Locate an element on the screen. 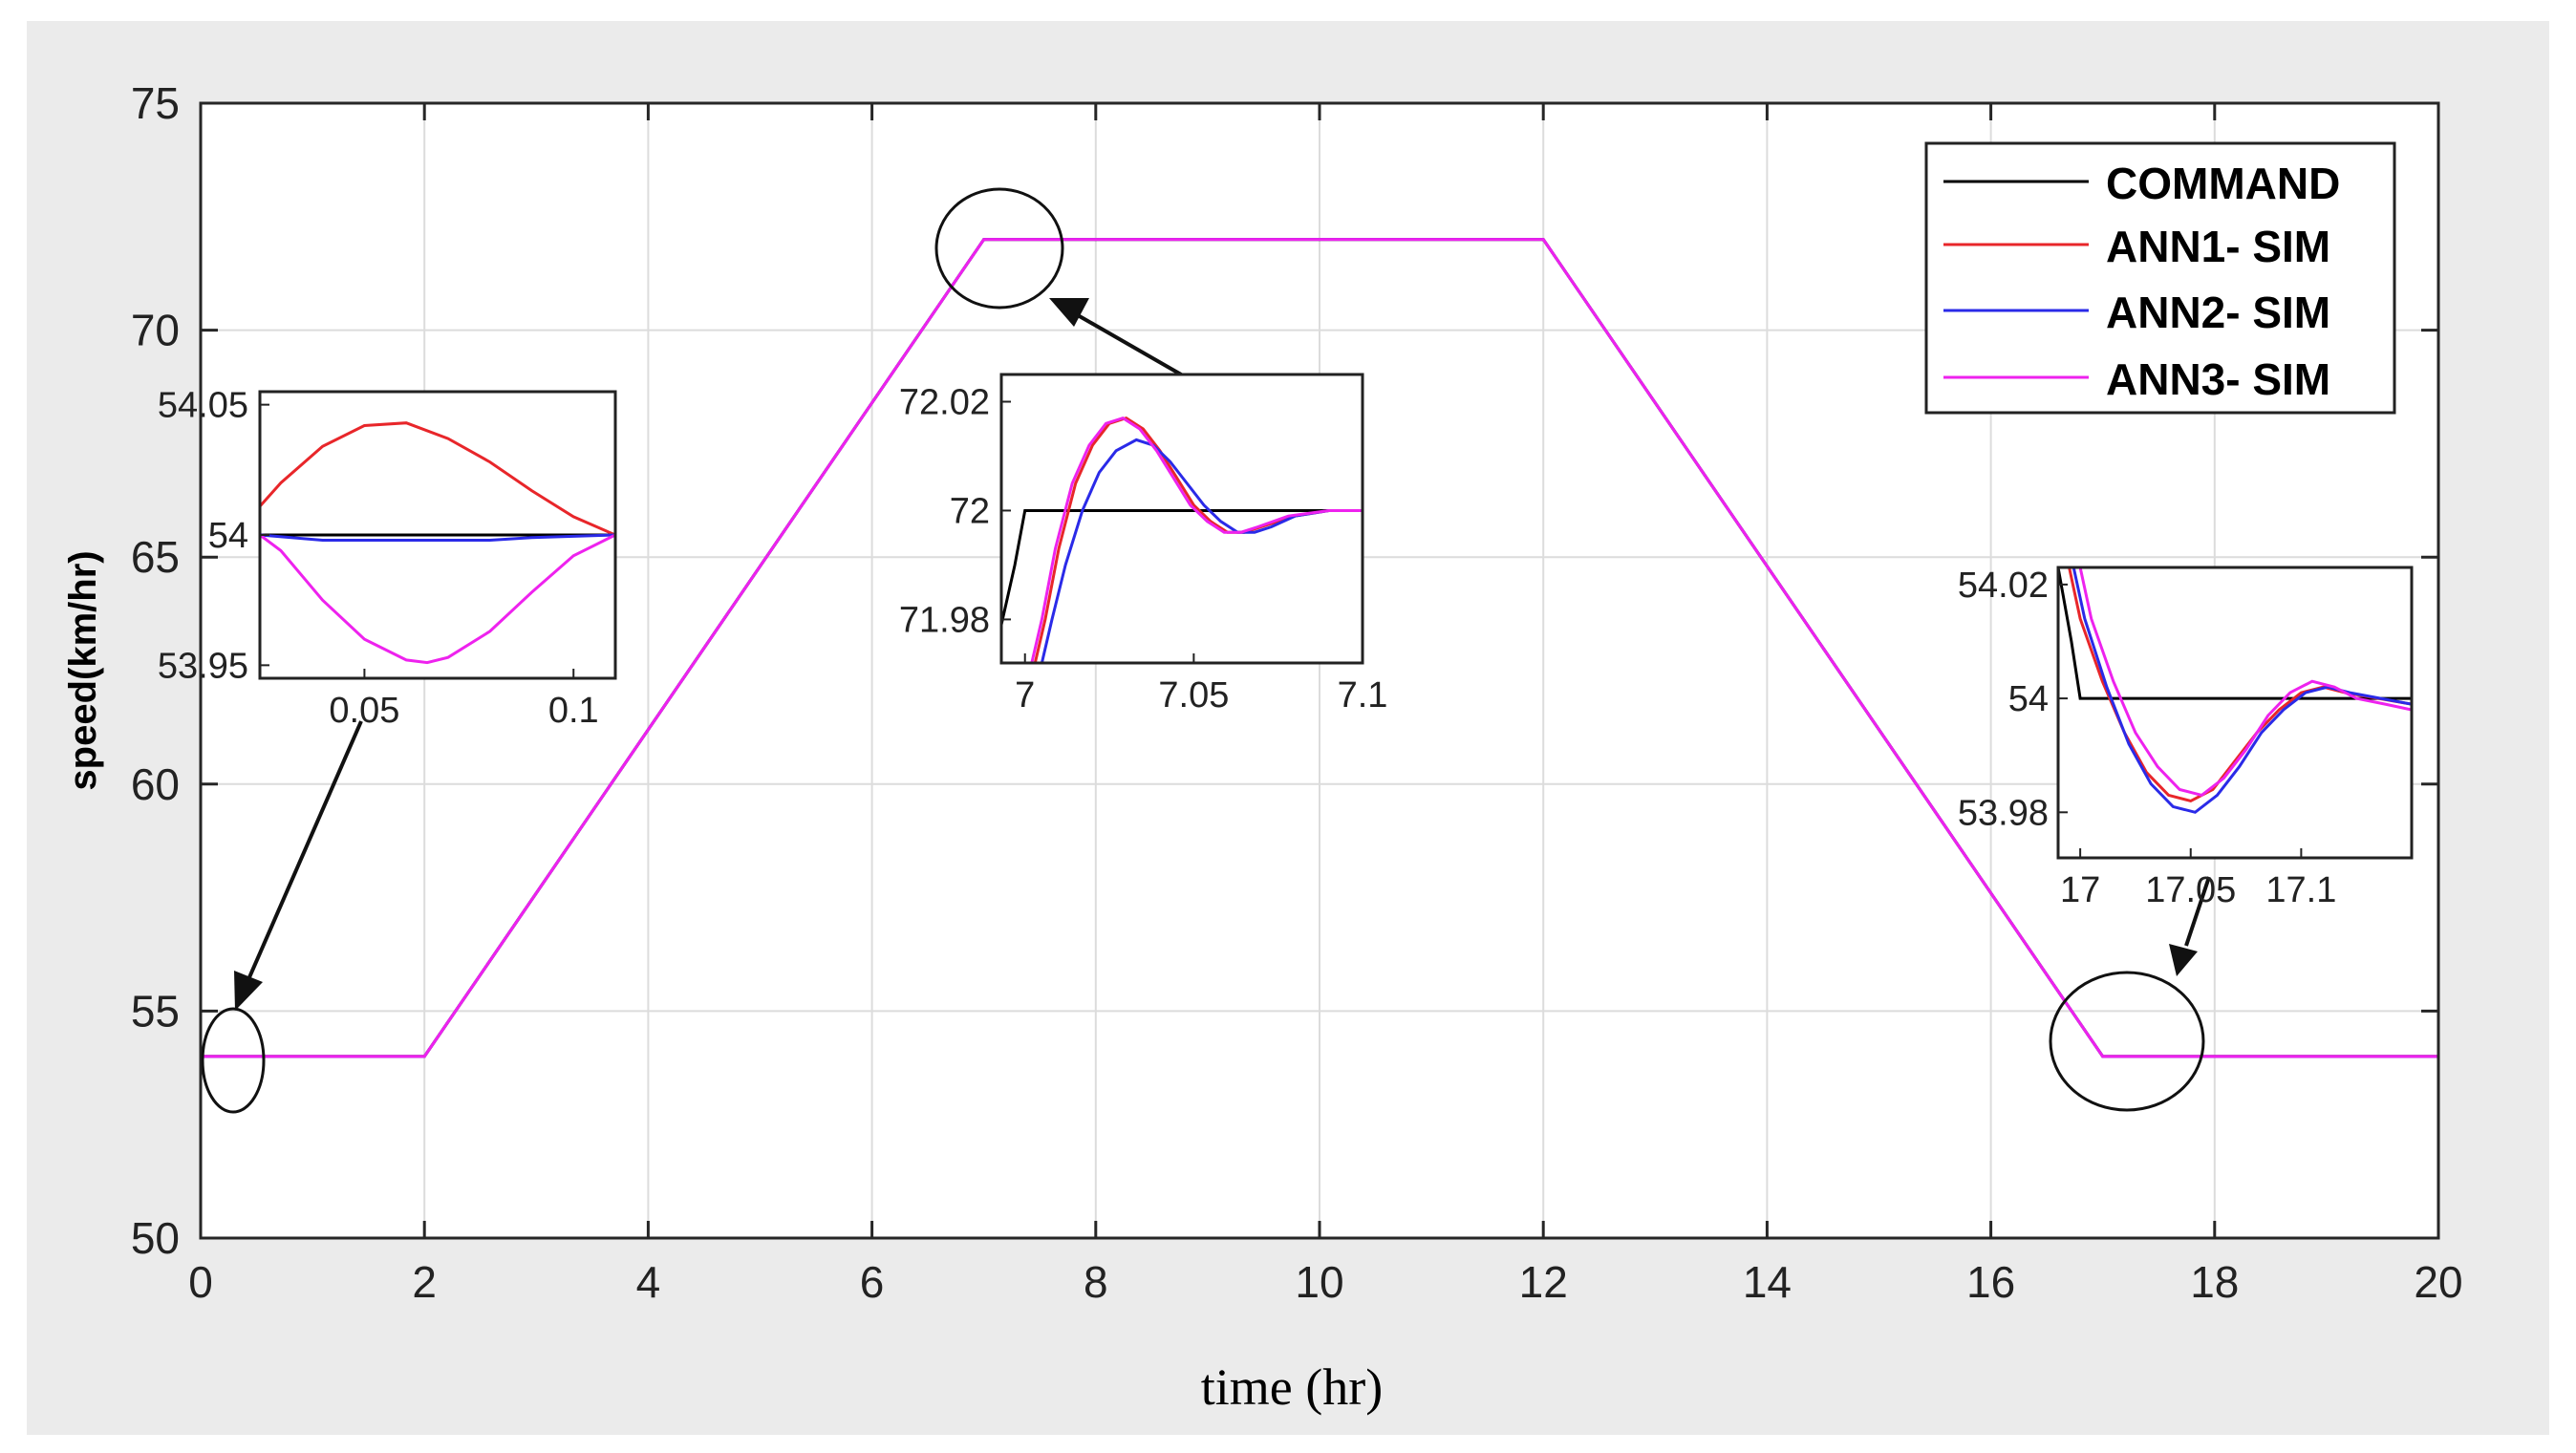  inset-y-tick-label: 72 is located at coordinates (970, 511).